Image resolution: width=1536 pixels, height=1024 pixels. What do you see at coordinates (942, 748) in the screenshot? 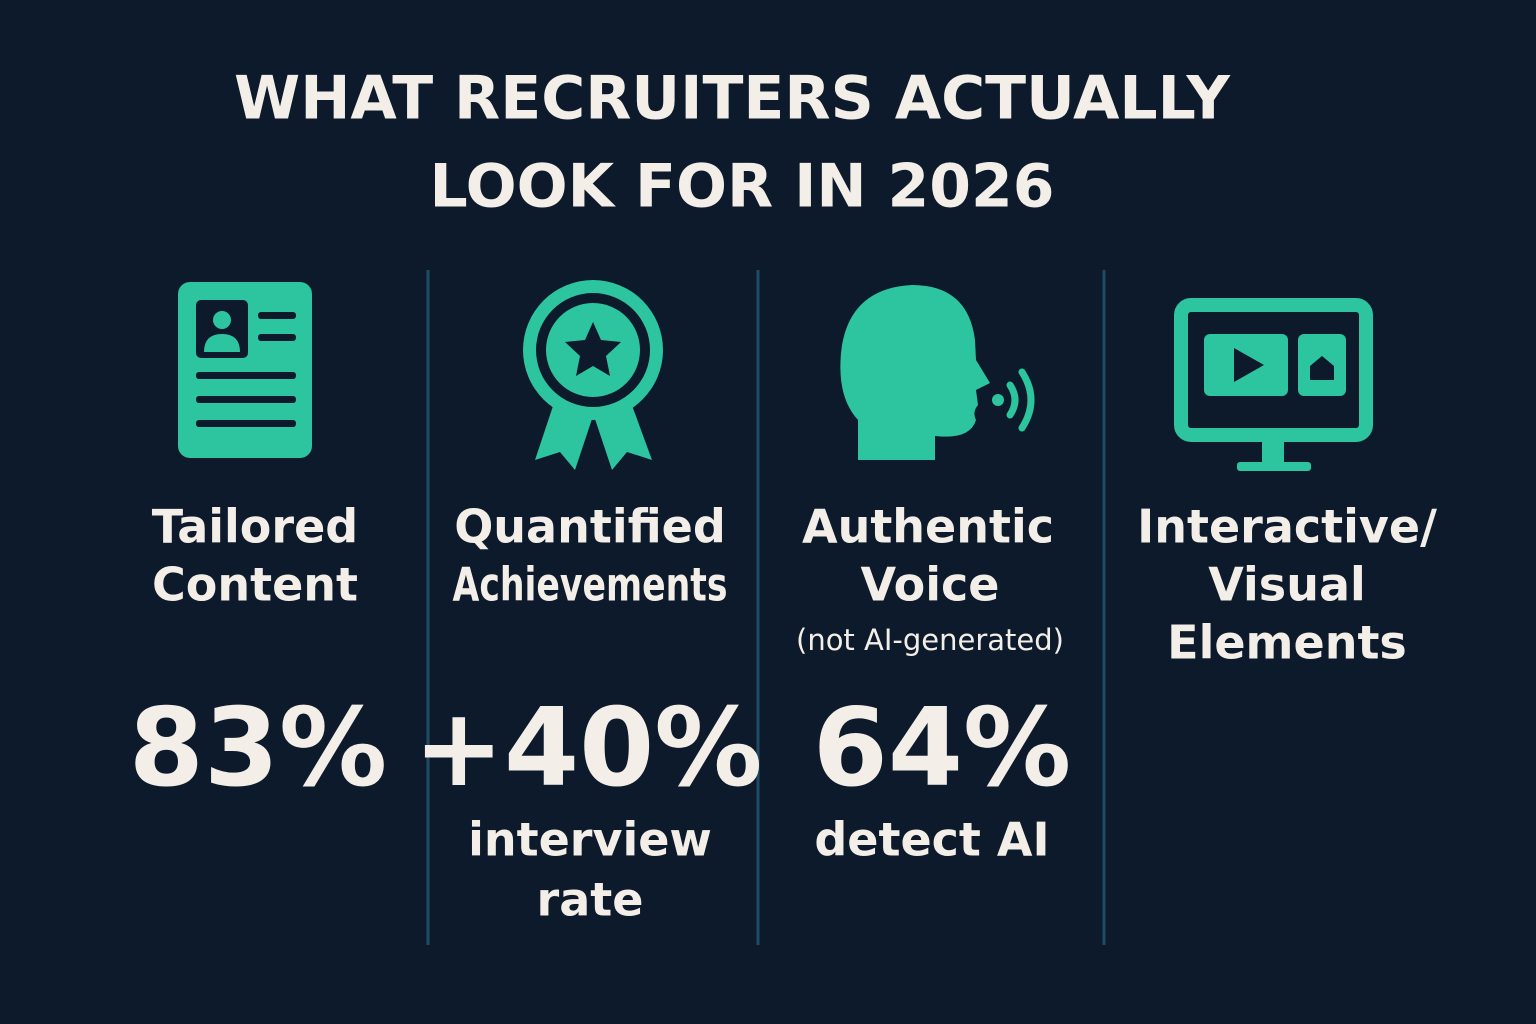
I see `column-stat: 64%` at bounding box center [942, 748].